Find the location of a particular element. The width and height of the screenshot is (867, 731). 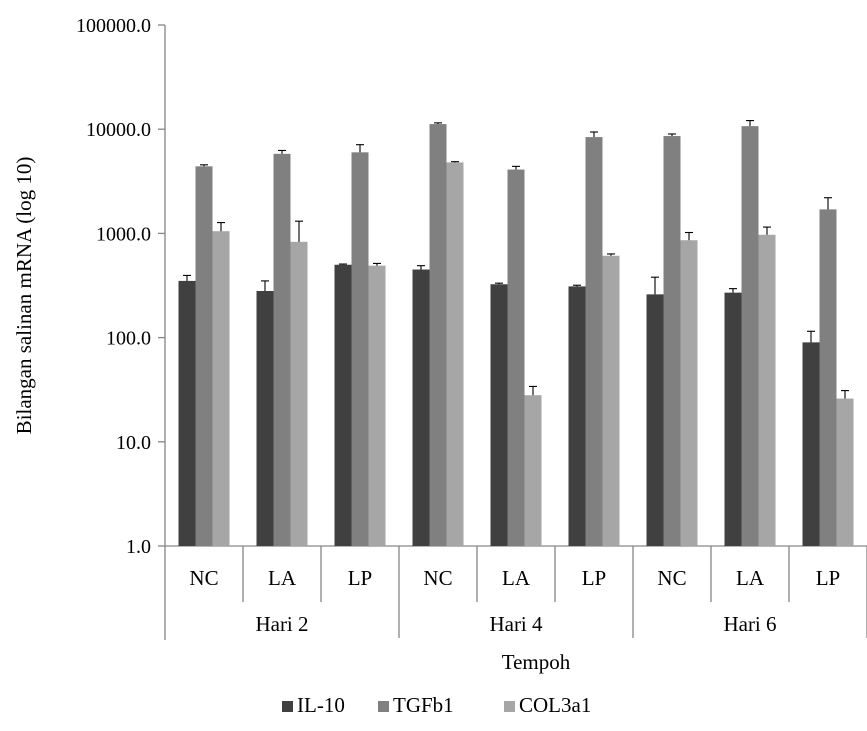

y-tick-label: 1000.0 is located at coordinates (123, 234).